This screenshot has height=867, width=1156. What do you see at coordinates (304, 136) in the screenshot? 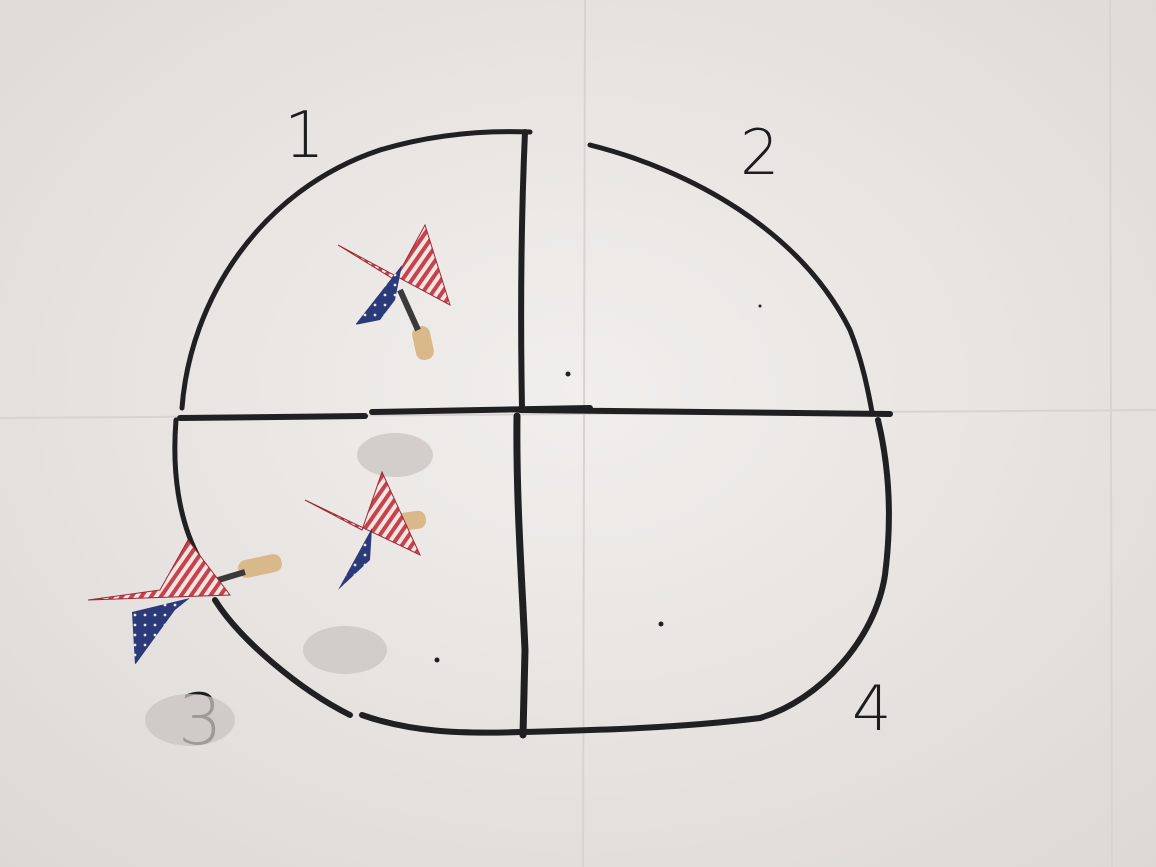
I see `quadrant-label-1: 1` at bounding box center [304, 136].